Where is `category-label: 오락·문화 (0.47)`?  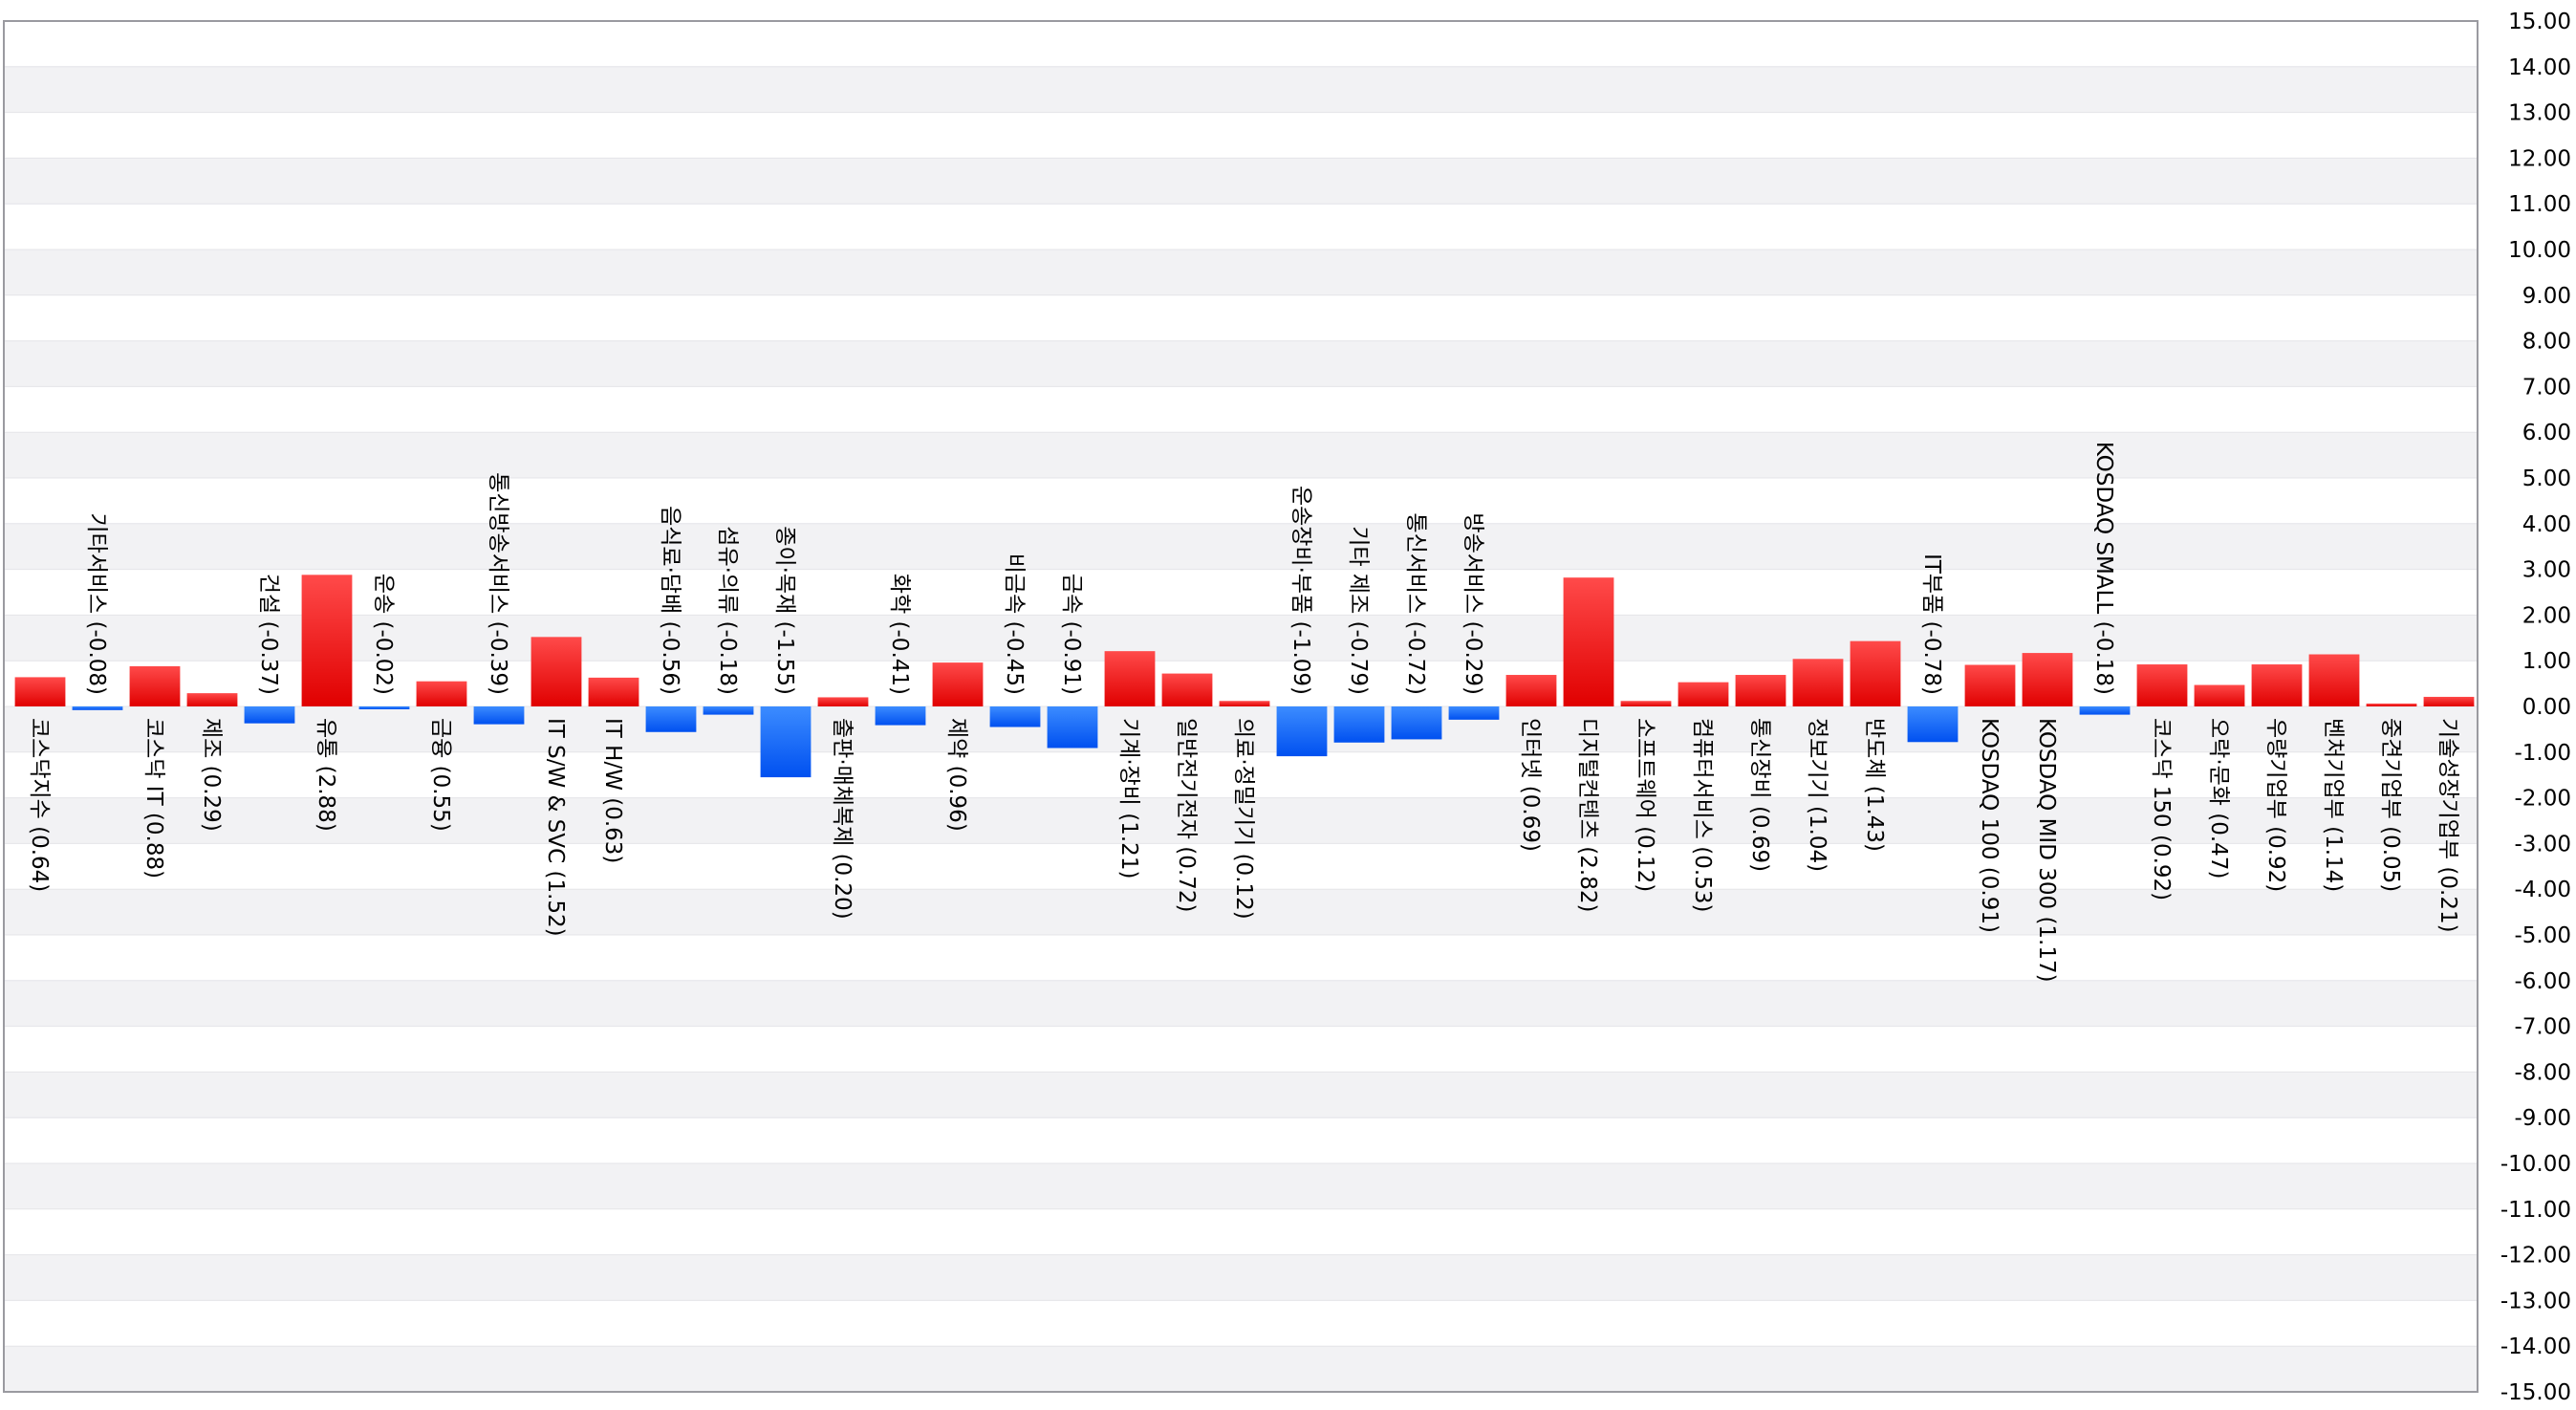 category-label: 오락·문화 (0.47) is located at coordinates (2218, 799).